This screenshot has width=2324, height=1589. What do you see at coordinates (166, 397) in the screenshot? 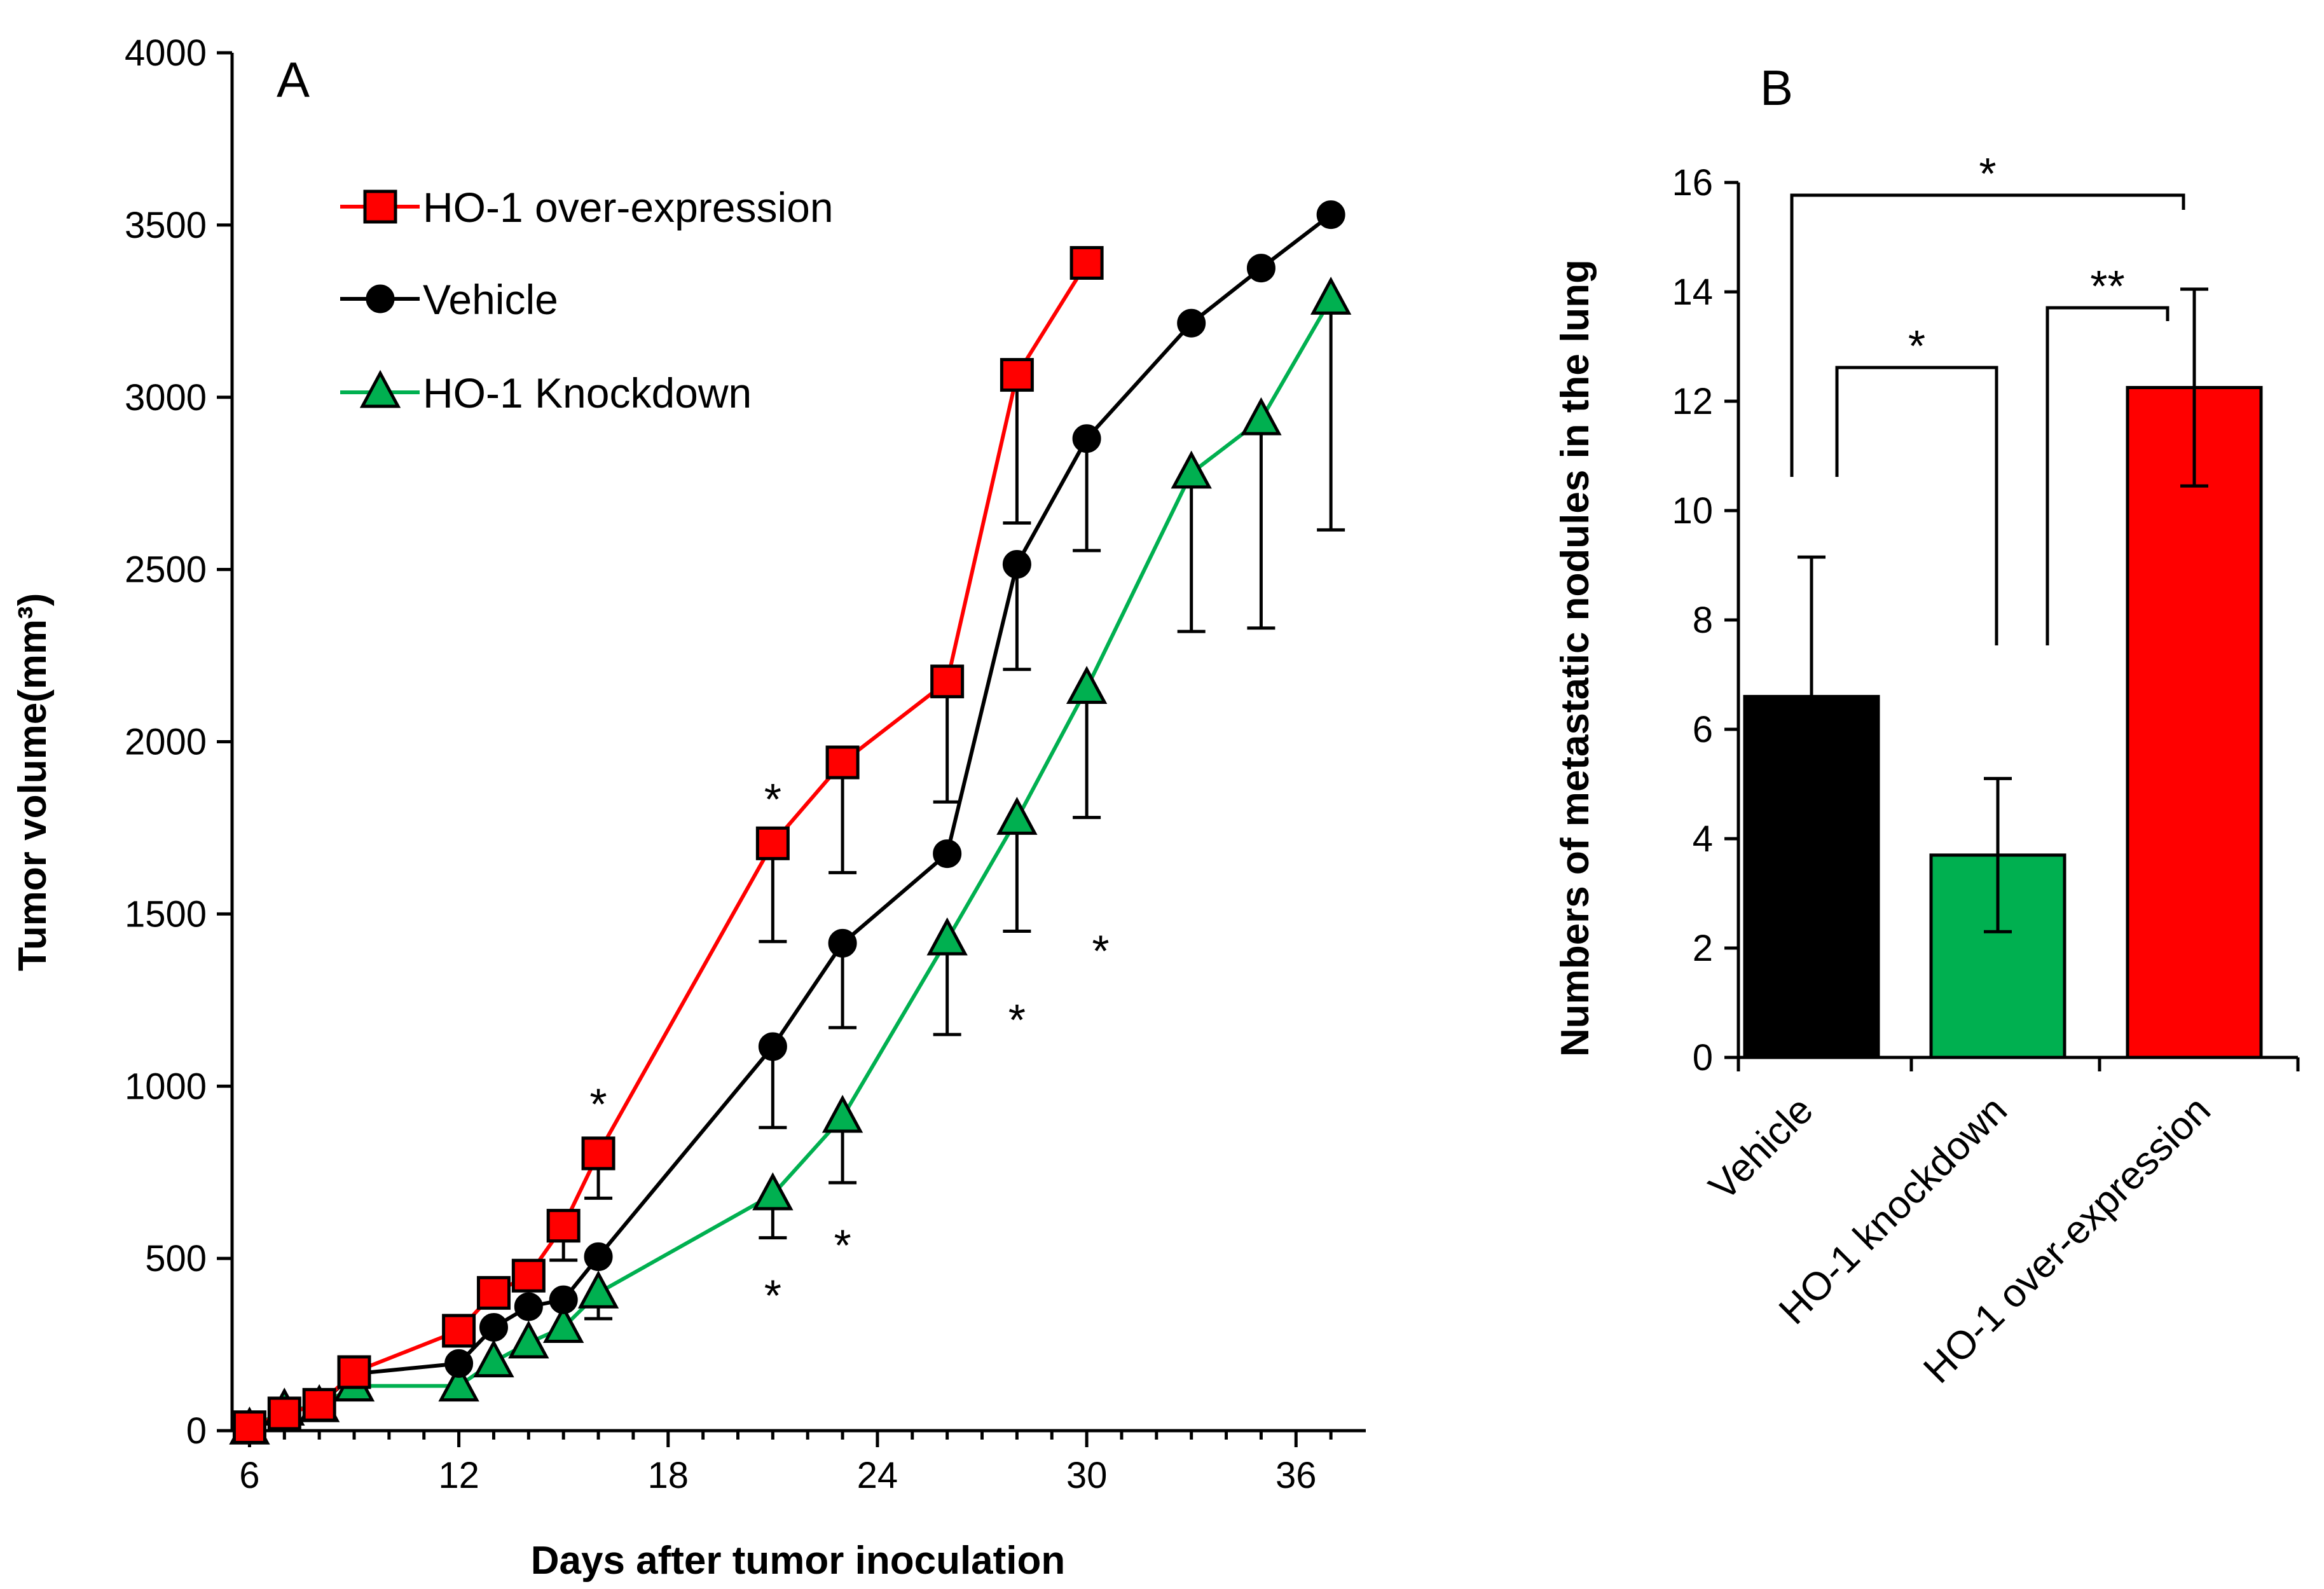
I see `y-tick-label: 3000` at bounding box center [166, 397].